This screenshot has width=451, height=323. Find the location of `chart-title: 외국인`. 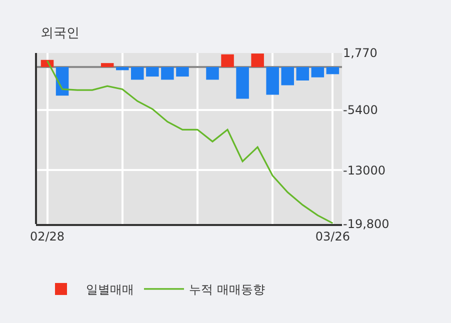

chart-title: 외국인 is located at coordinates (60, 33).